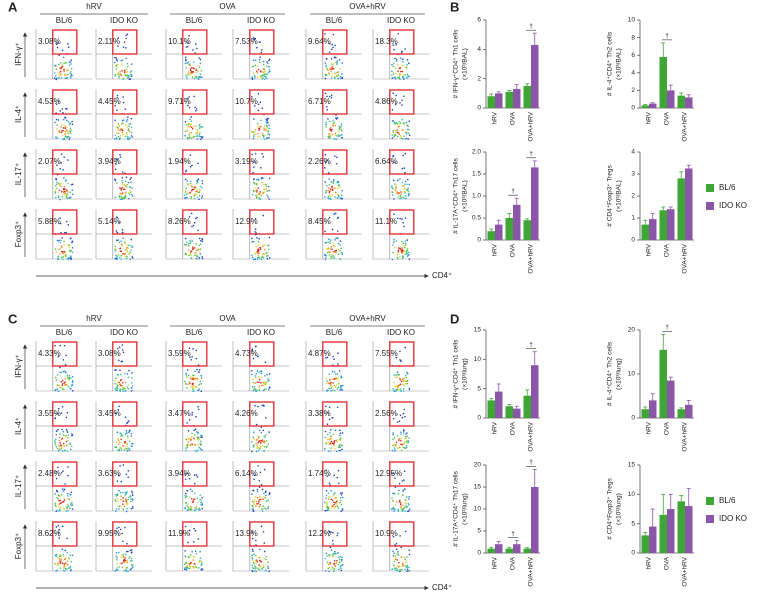 The width and height of the screenshot is (782, 599). Describe the element at coordinates (710, 206) in the screenshot. I see `legend-swatch` at that location.